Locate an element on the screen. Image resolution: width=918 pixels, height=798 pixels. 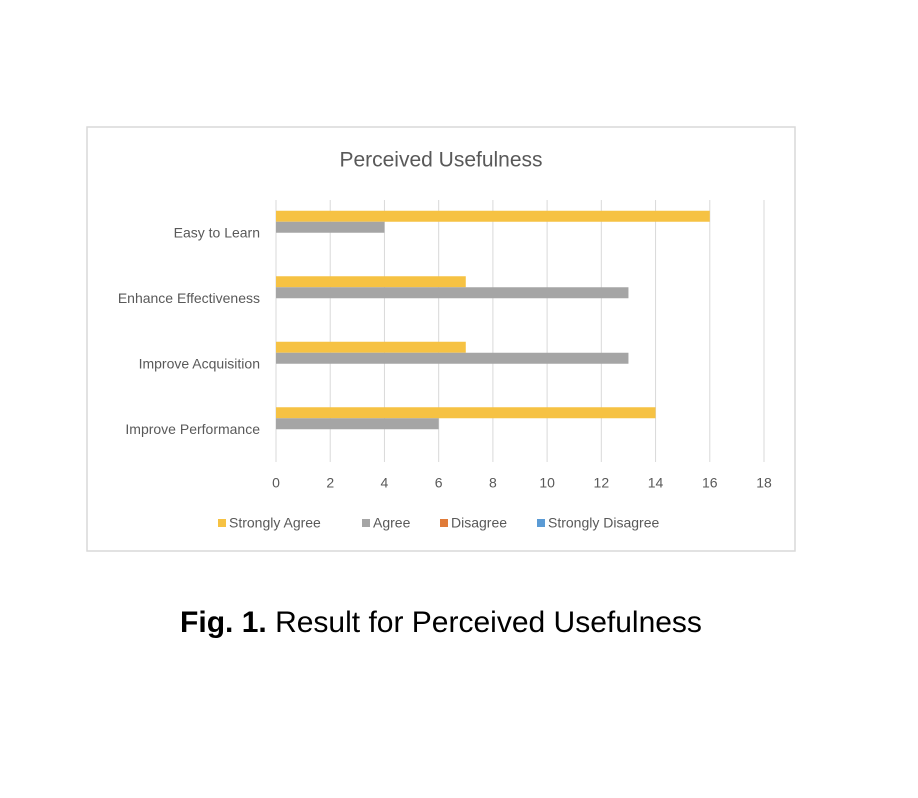
y-tick-label: Improve Acquisition is located at coordinates (199, 363).